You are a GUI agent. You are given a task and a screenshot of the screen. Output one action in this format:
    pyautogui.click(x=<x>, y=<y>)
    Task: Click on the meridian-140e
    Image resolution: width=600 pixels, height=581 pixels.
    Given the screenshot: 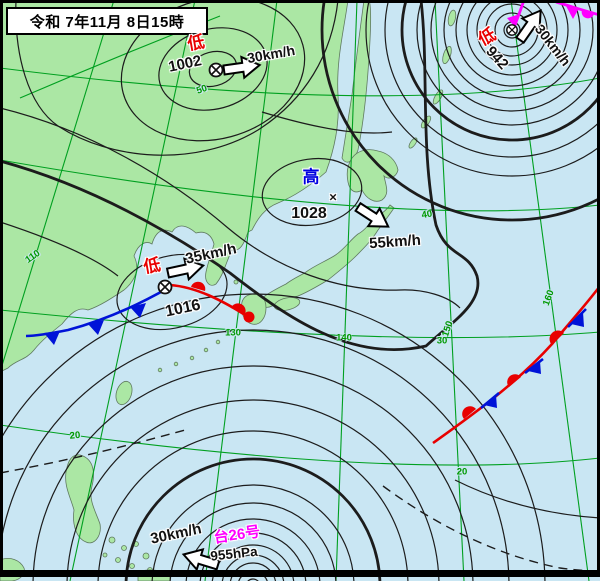 What is the action you would take?
    pyautogui.click(x=346, y=290)
    